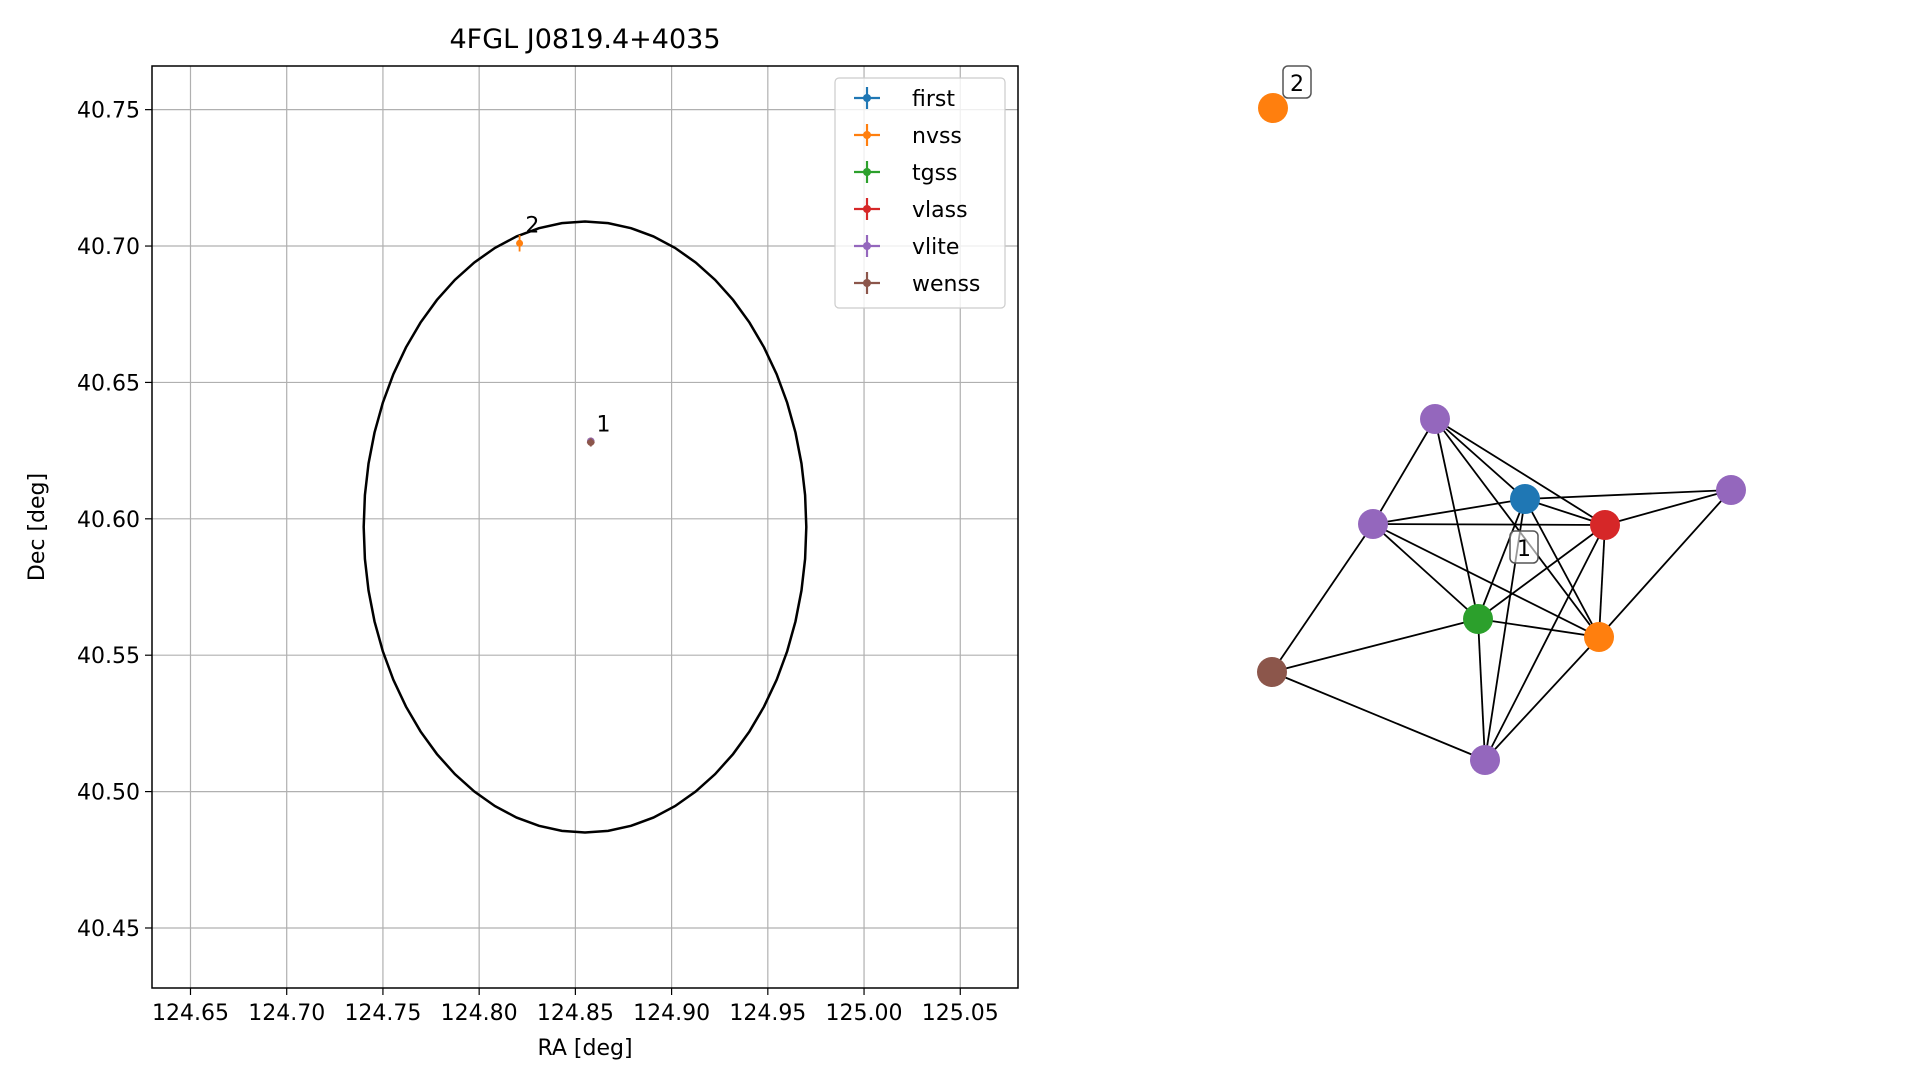 This screenshot has height=1080, width=1919. I want to click on localization-ellipse, so click(585, 527).